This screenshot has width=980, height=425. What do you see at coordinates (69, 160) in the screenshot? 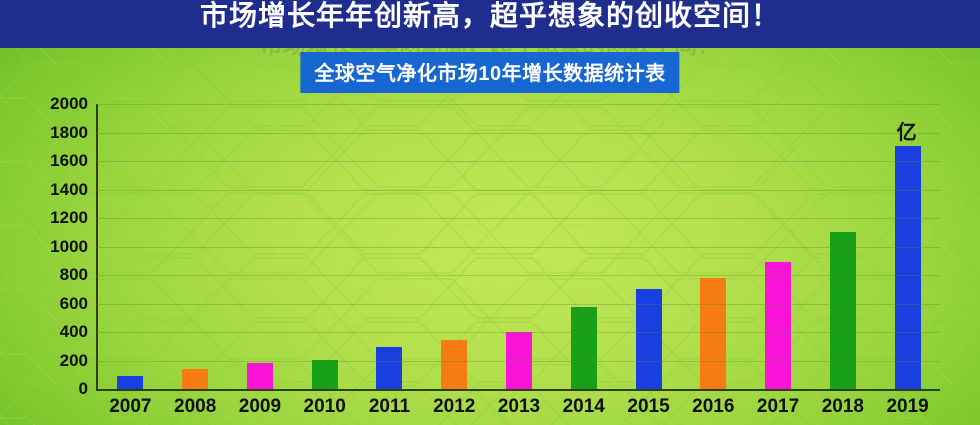
I see `y-axis-tick-label: 1600` at bounding box center [69, 160].